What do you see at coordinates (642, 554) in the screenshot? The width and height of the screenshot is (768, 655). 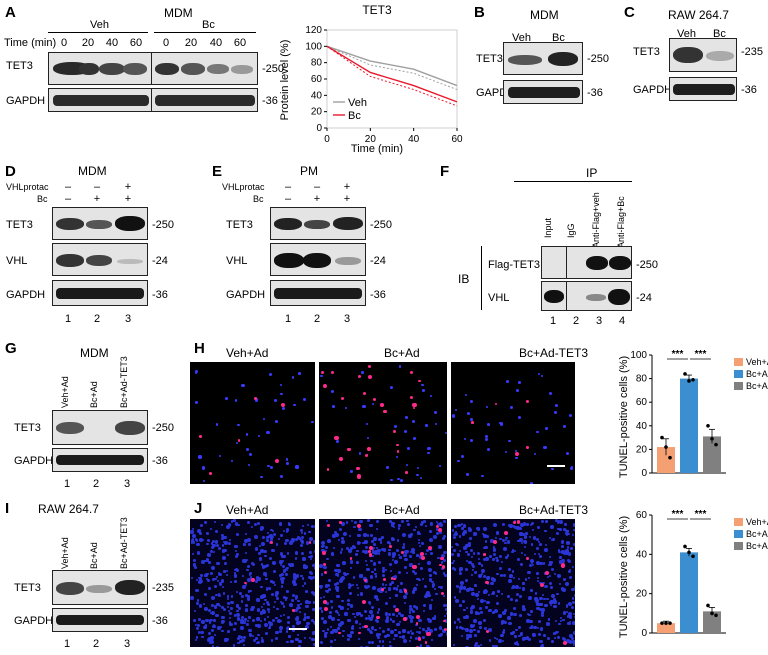 I see `y-tick-label: 40` at bounding box center [642, 554].